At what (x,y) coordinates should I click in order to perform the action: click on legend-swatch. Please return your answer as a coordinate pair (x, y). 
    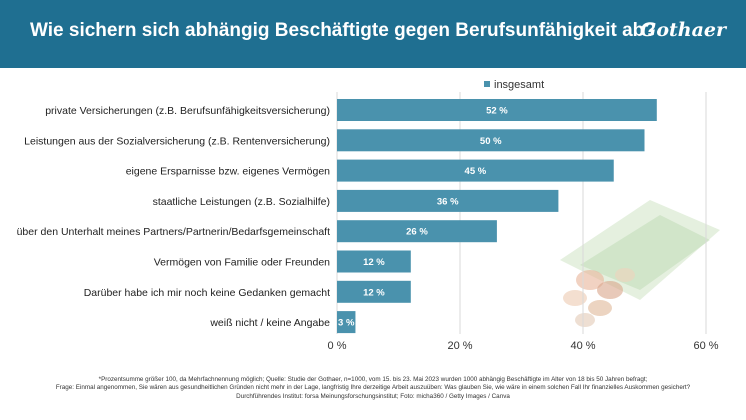
    Looking at the image, I should click on (487, 84).